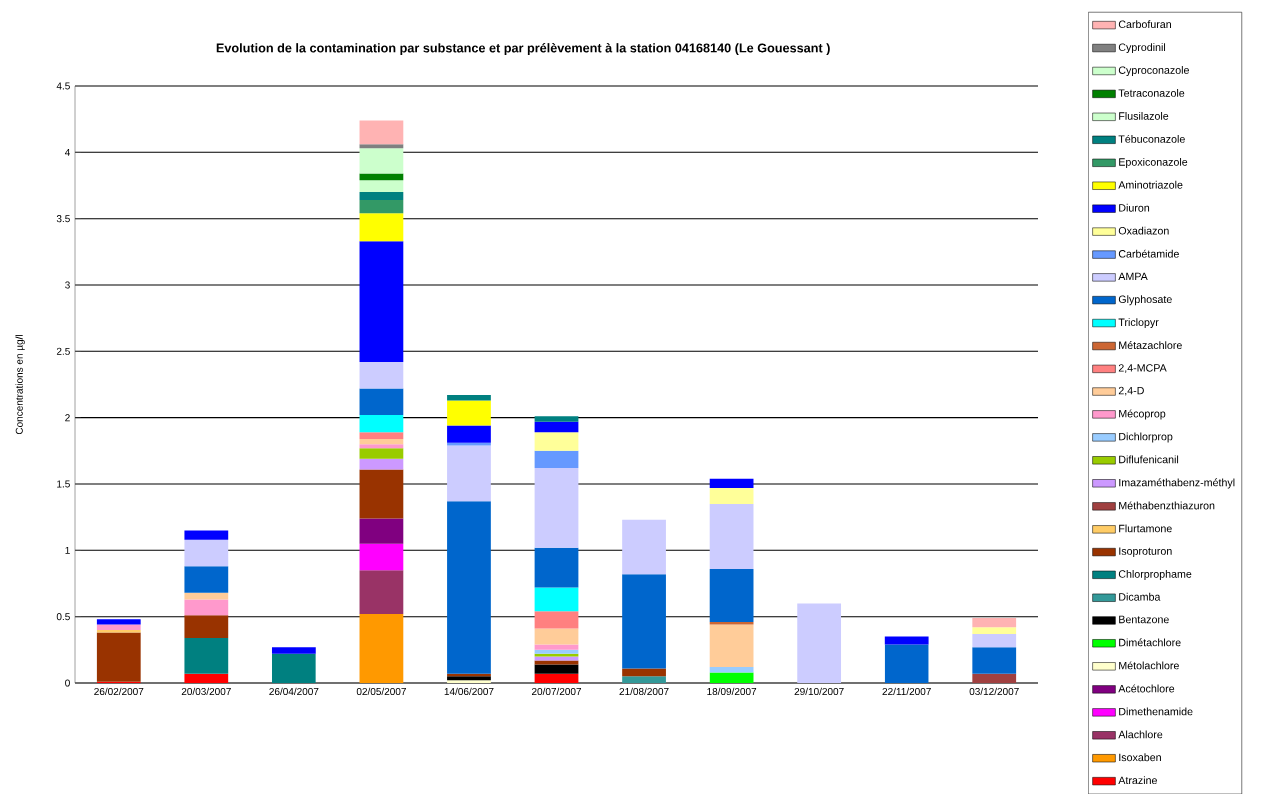  What do you see at coordinates (1145, 552) in the screenshot?
I see `legend-label: Isoproturon` at bounding box center [1145, 552].